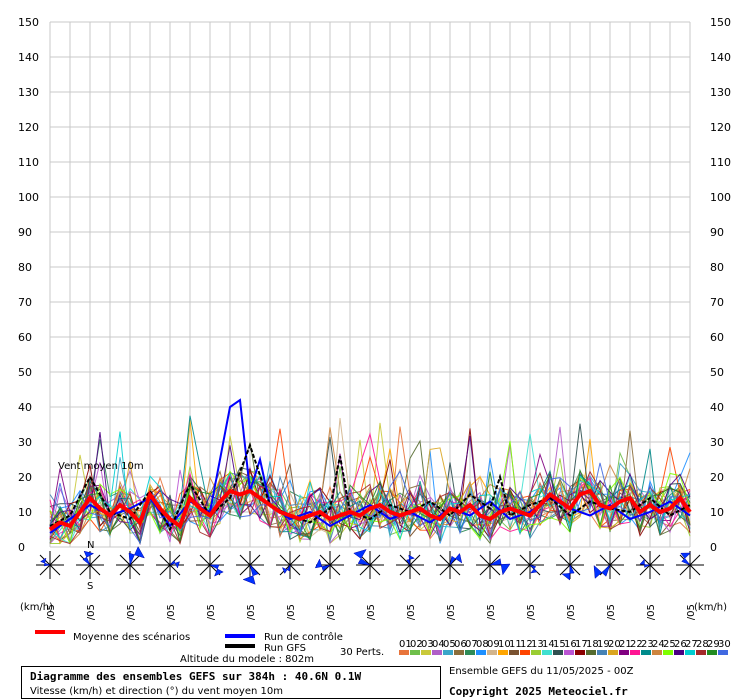  What do you see at coordinates (720, 92) in the screenshot?
I see `y-tick-right: 130` at bounding box center [720, 92].